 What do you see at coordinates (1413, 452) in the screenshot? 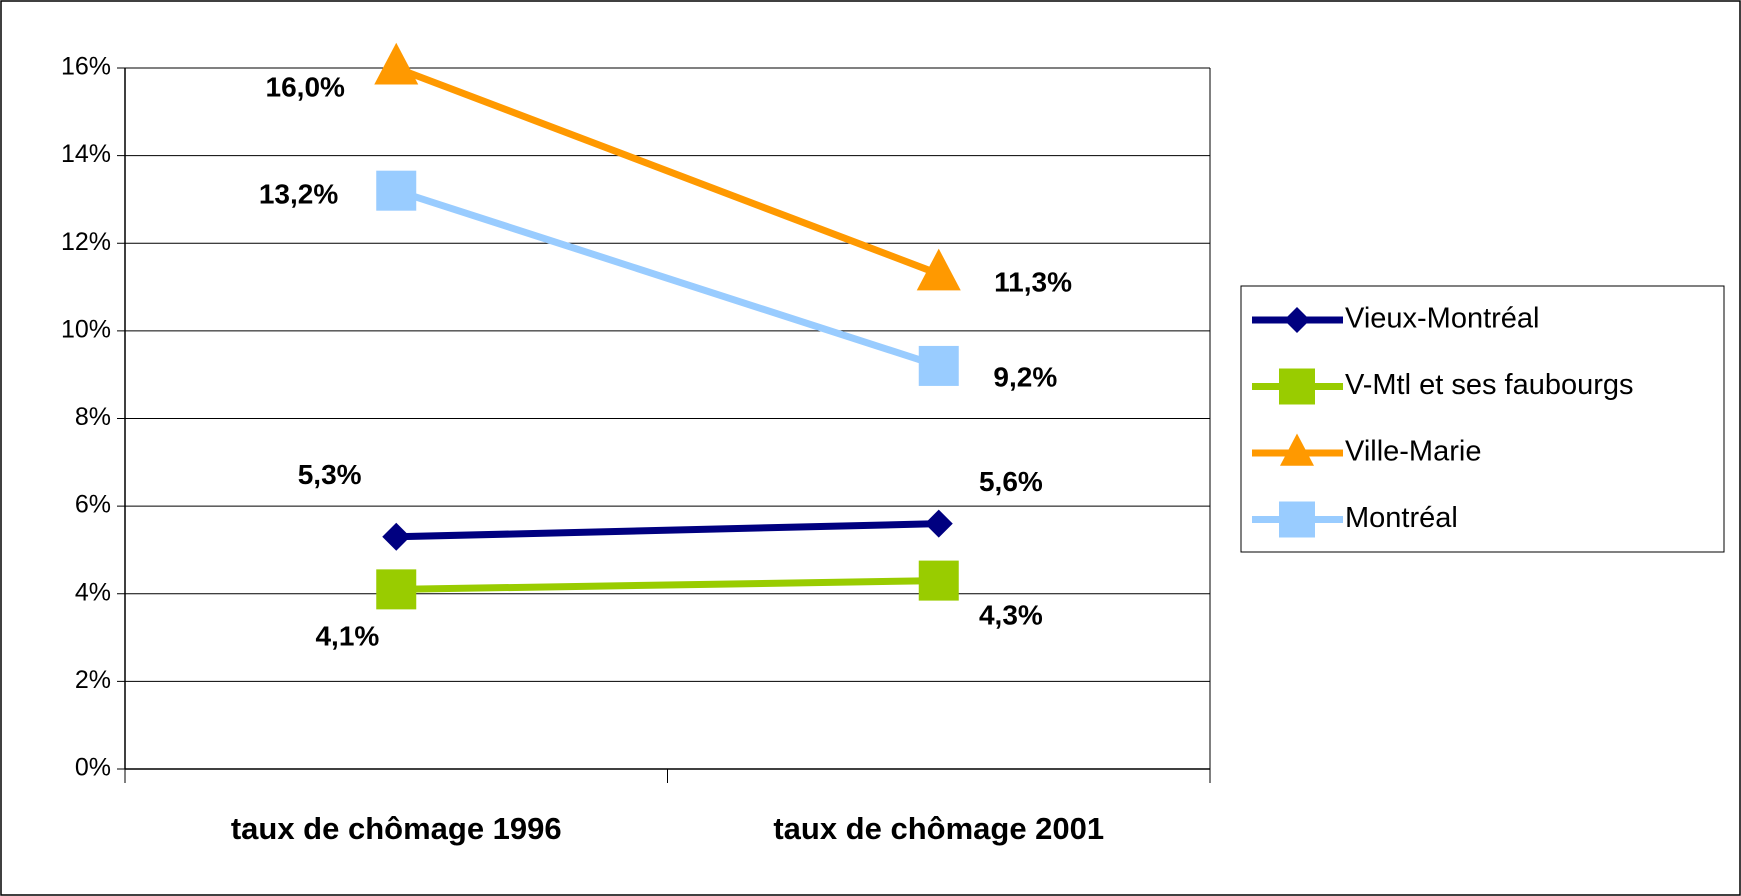
I see `legend-label: Ville-Marie` at bounding box center [1413, 452].